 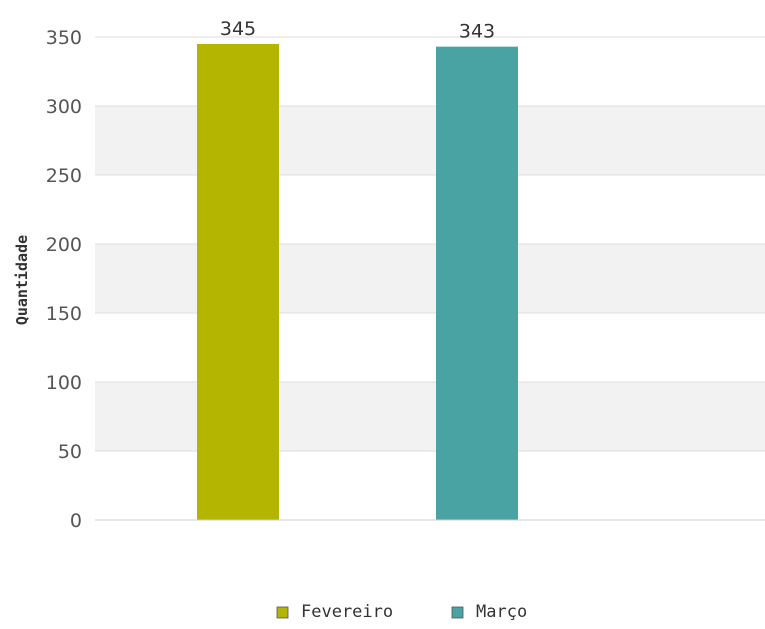 What do you see at coordinates (64, 383) in the screenshot?
I see `y-tick-label: 100` at bounding box center [64, 383].